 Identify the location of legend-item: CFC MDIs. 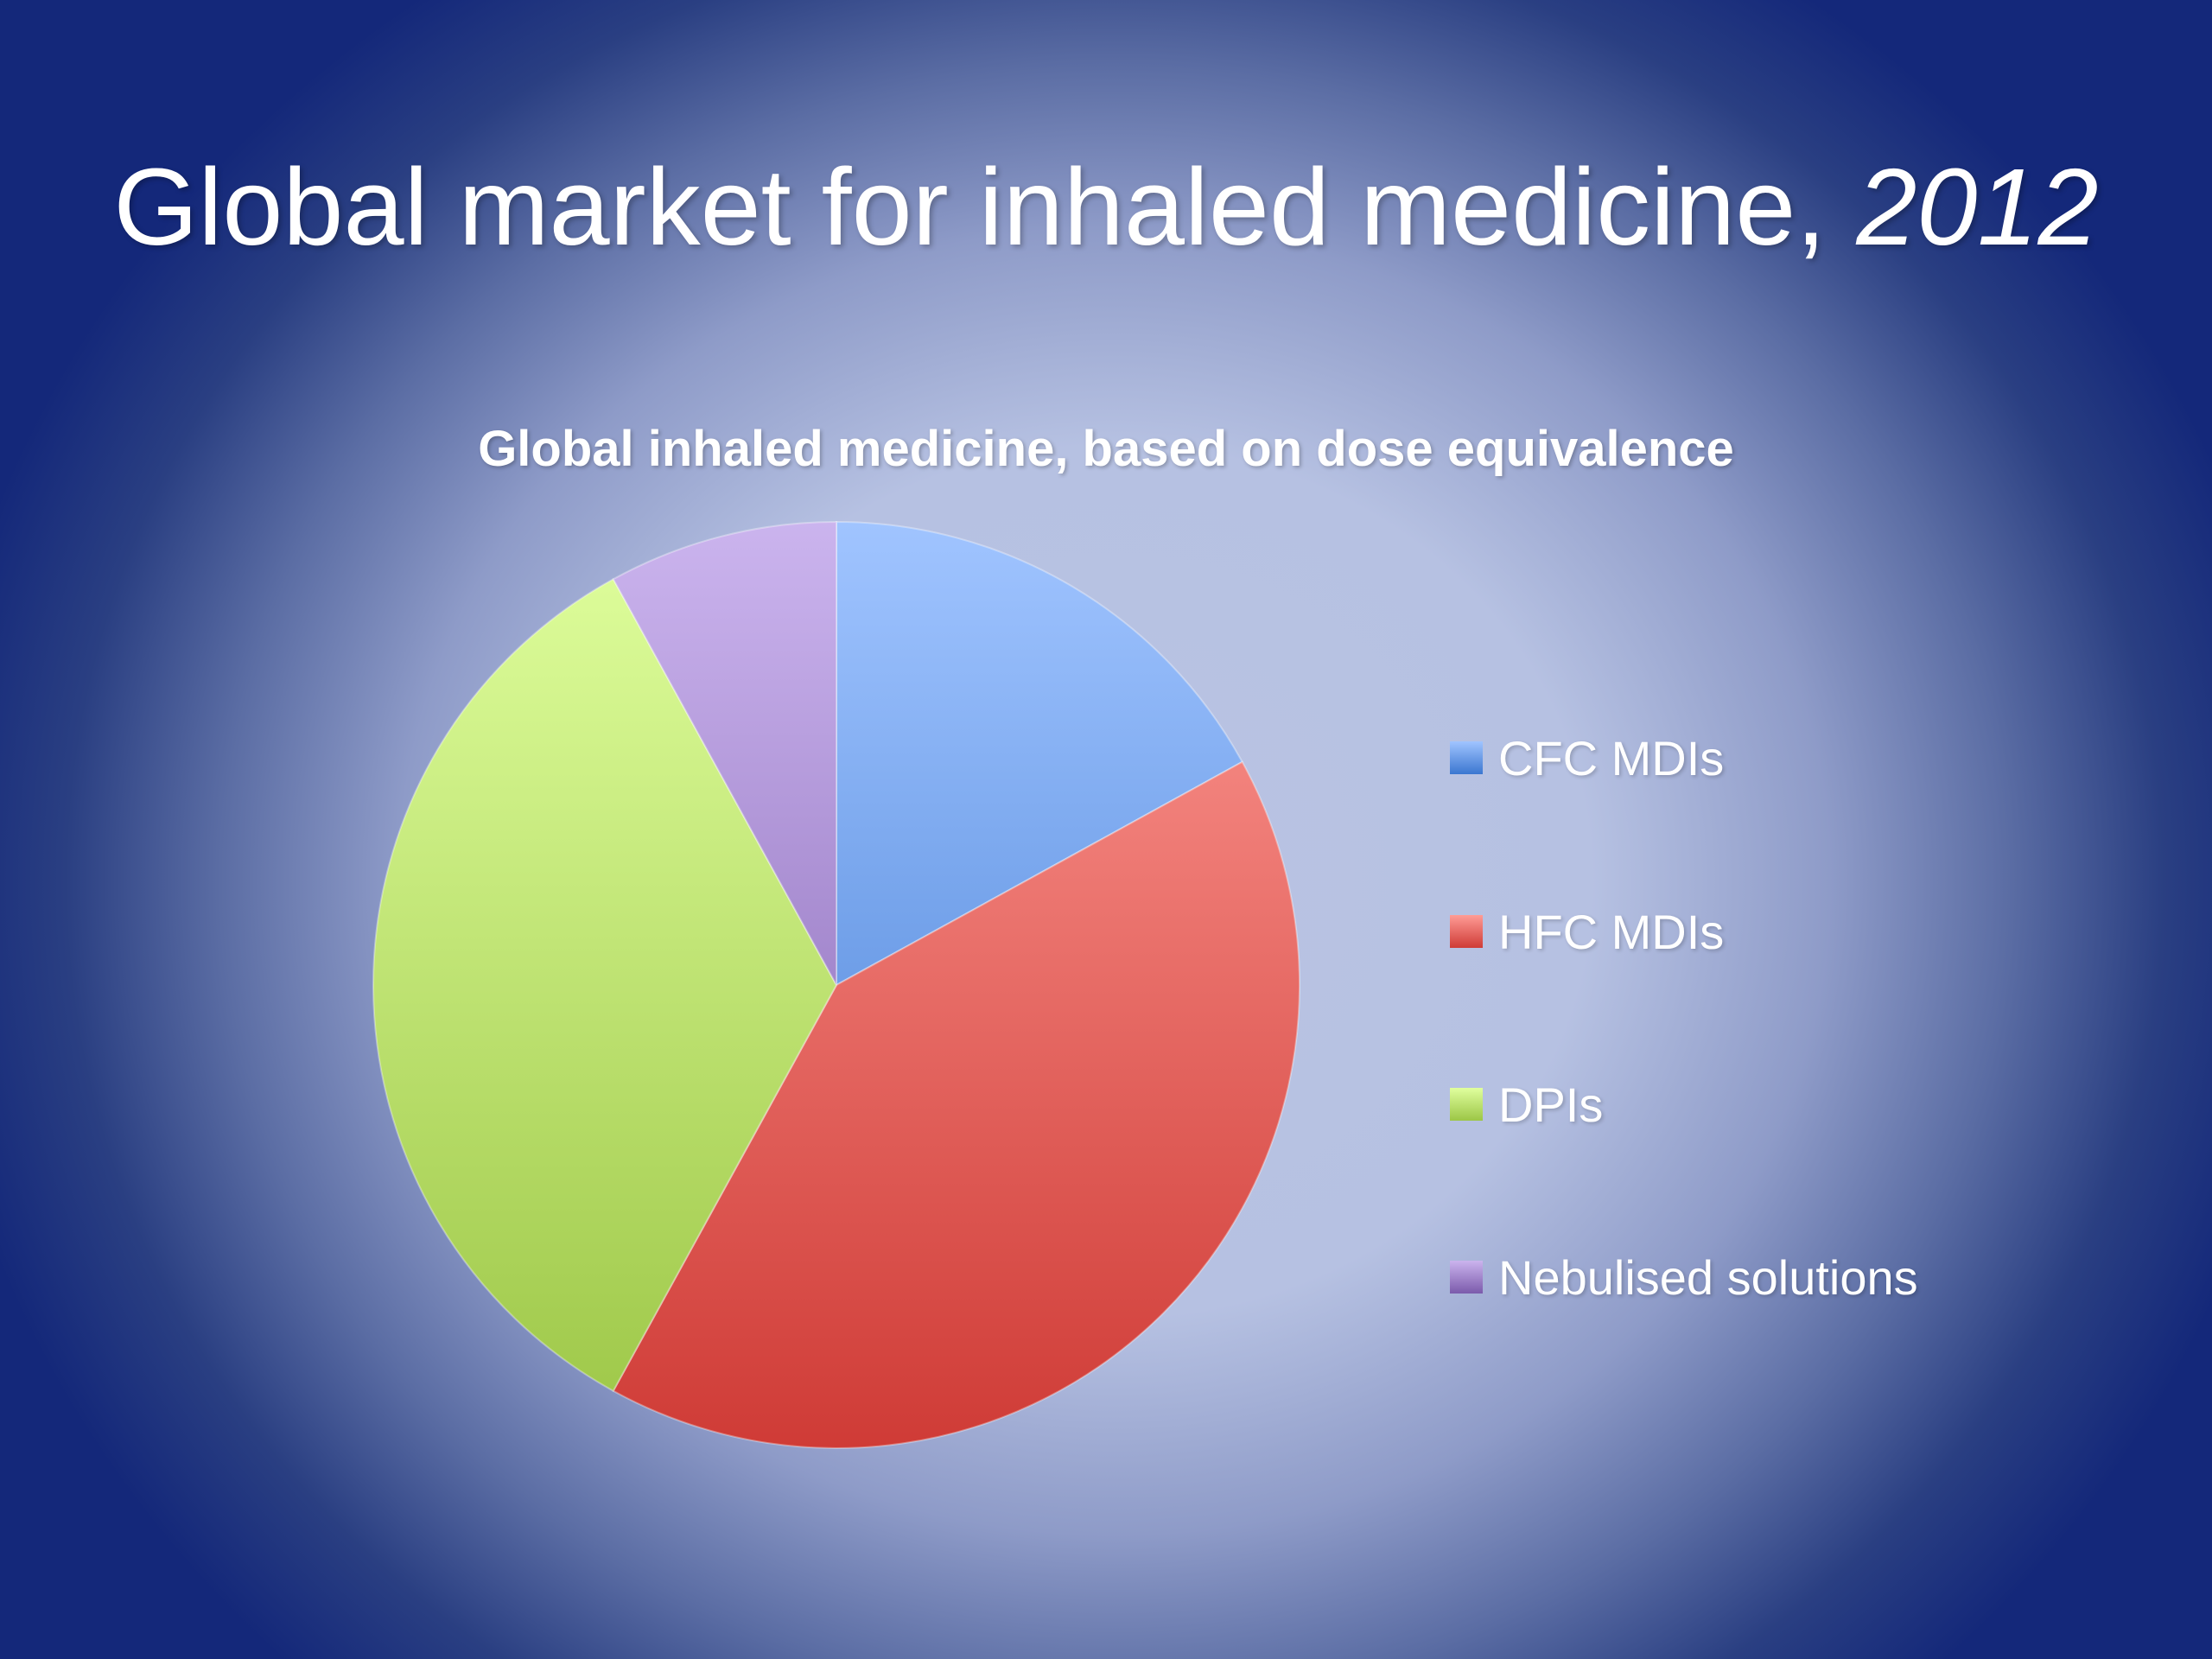
(1752, 757).